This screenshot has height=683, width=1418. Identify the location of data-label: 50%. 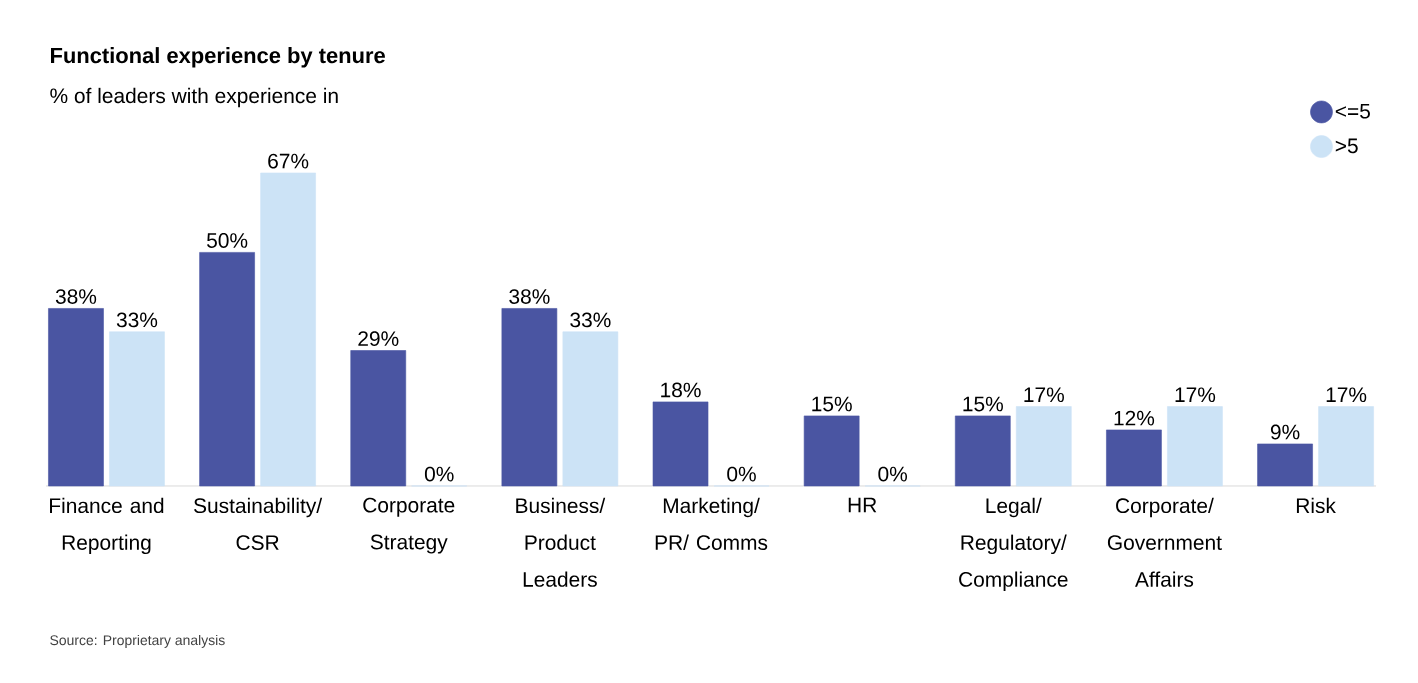
(227, 240).